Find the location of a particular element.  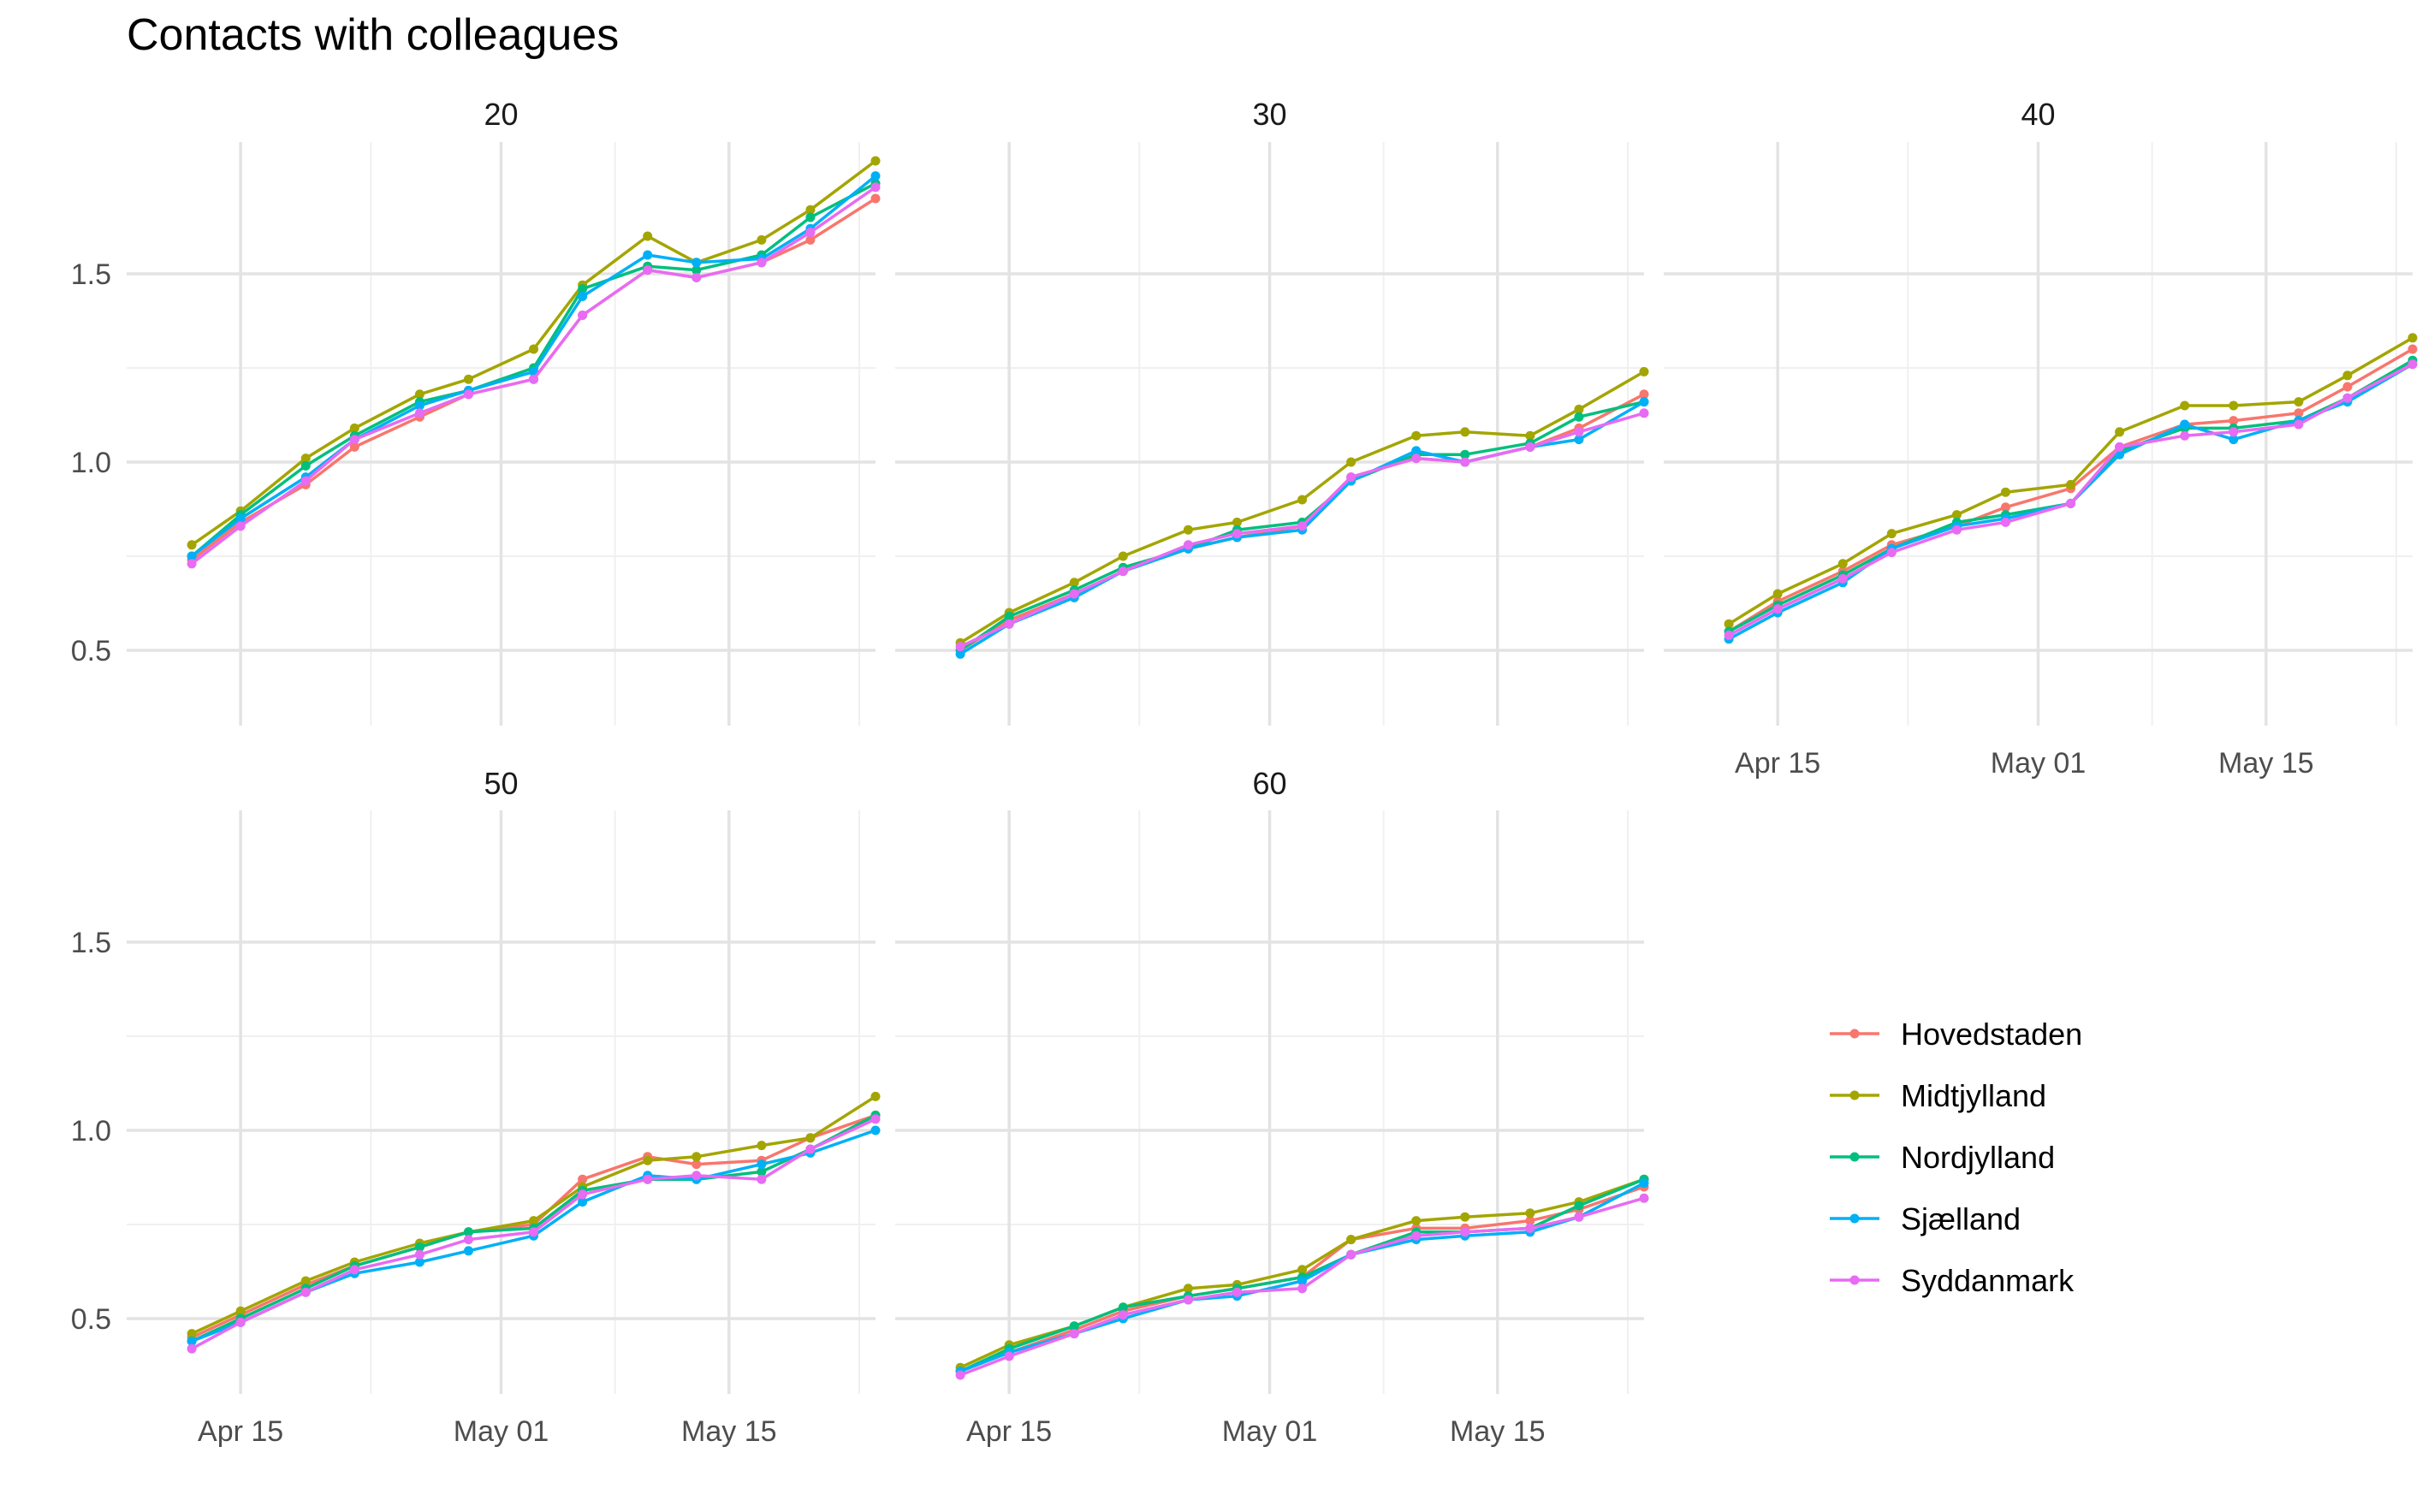

legend-item: Syddanmark is located at coordinates (1952, 1280).